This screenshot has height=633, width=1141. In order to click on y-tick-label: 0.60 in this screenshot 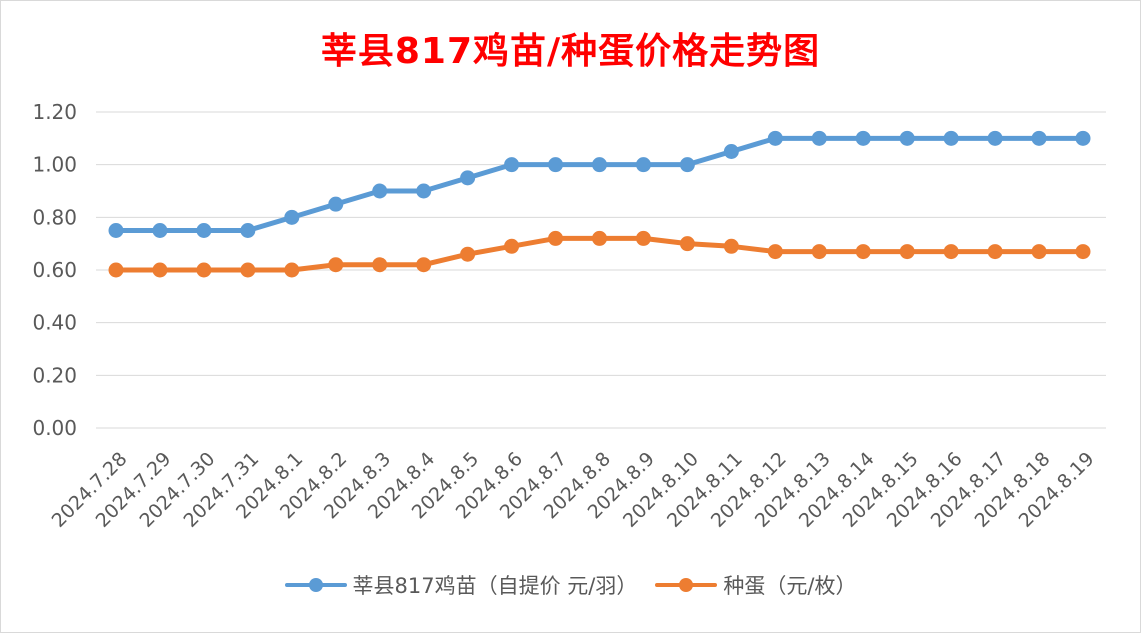, I will do `click(54, 270)`.